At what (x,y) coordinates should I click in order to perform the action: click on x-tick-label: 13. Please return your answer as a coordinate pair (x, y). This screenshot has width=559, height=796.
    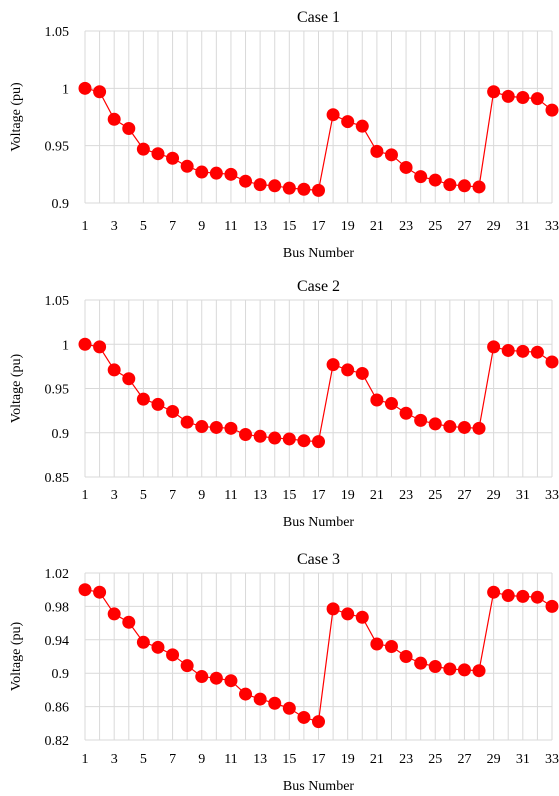
    Looking at the image, I should click on (260, 759).